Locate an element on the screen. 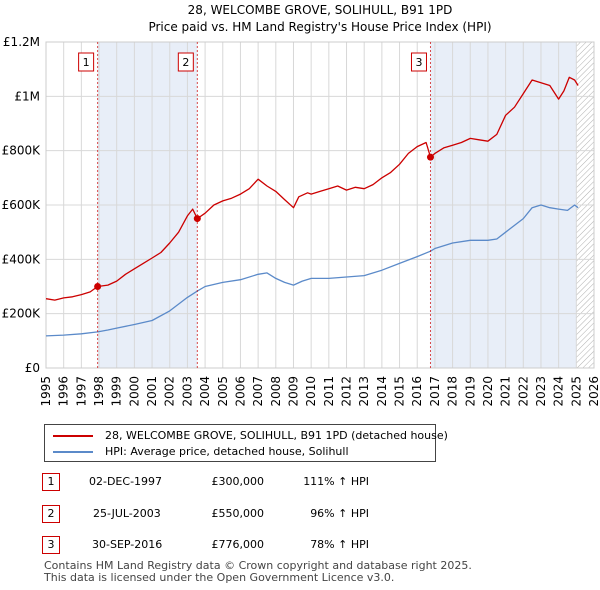 This screenshot has height=590, width=600. sale-date: 02-DEC-1997 is located at coordinates (126, 481).